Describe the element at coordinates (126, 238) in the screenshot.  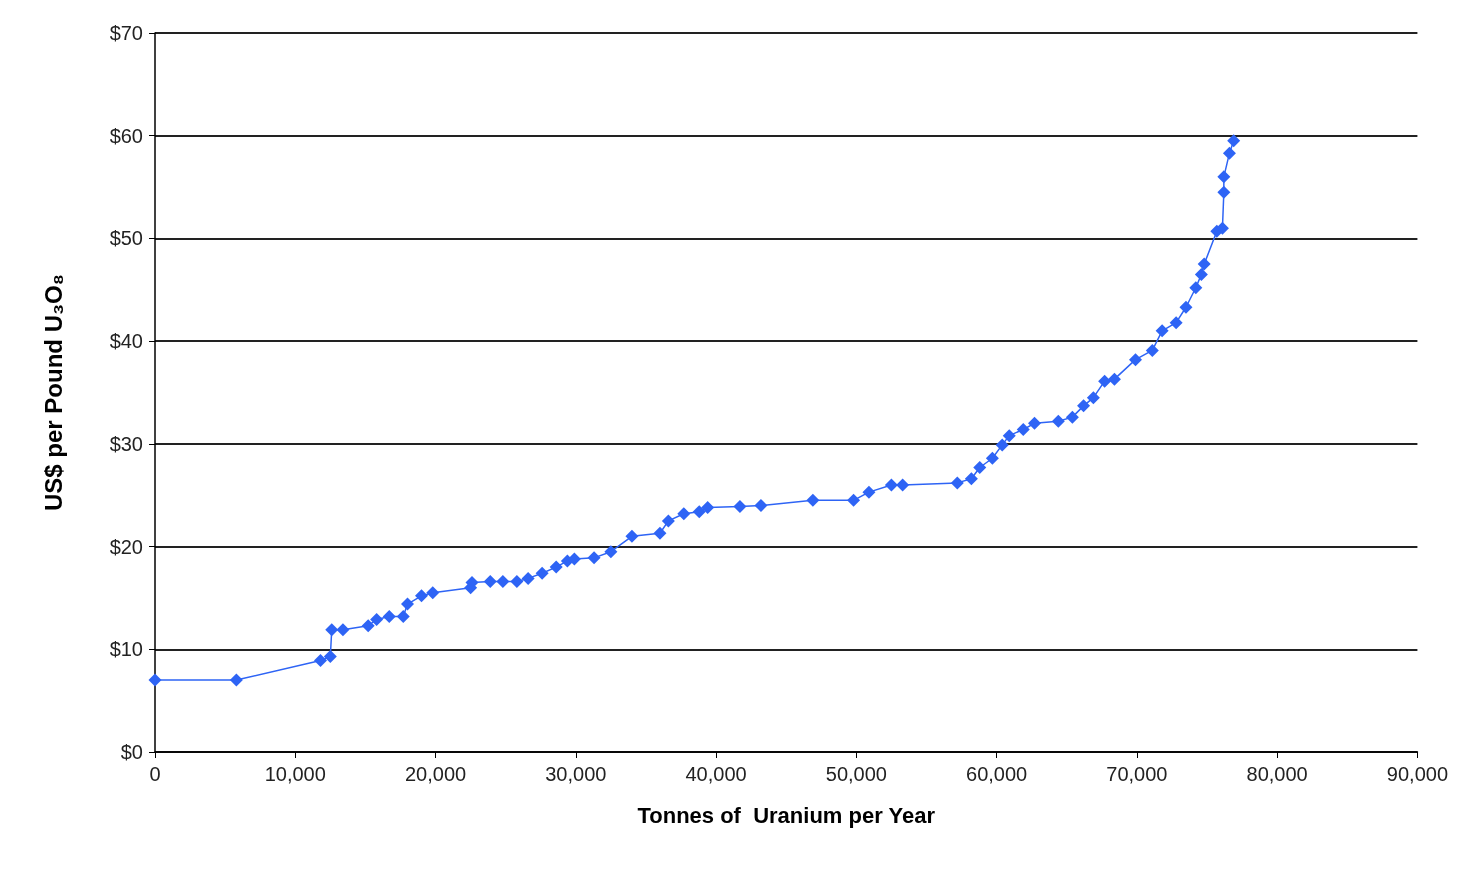
I see `y-tick-label: $50` at that location.